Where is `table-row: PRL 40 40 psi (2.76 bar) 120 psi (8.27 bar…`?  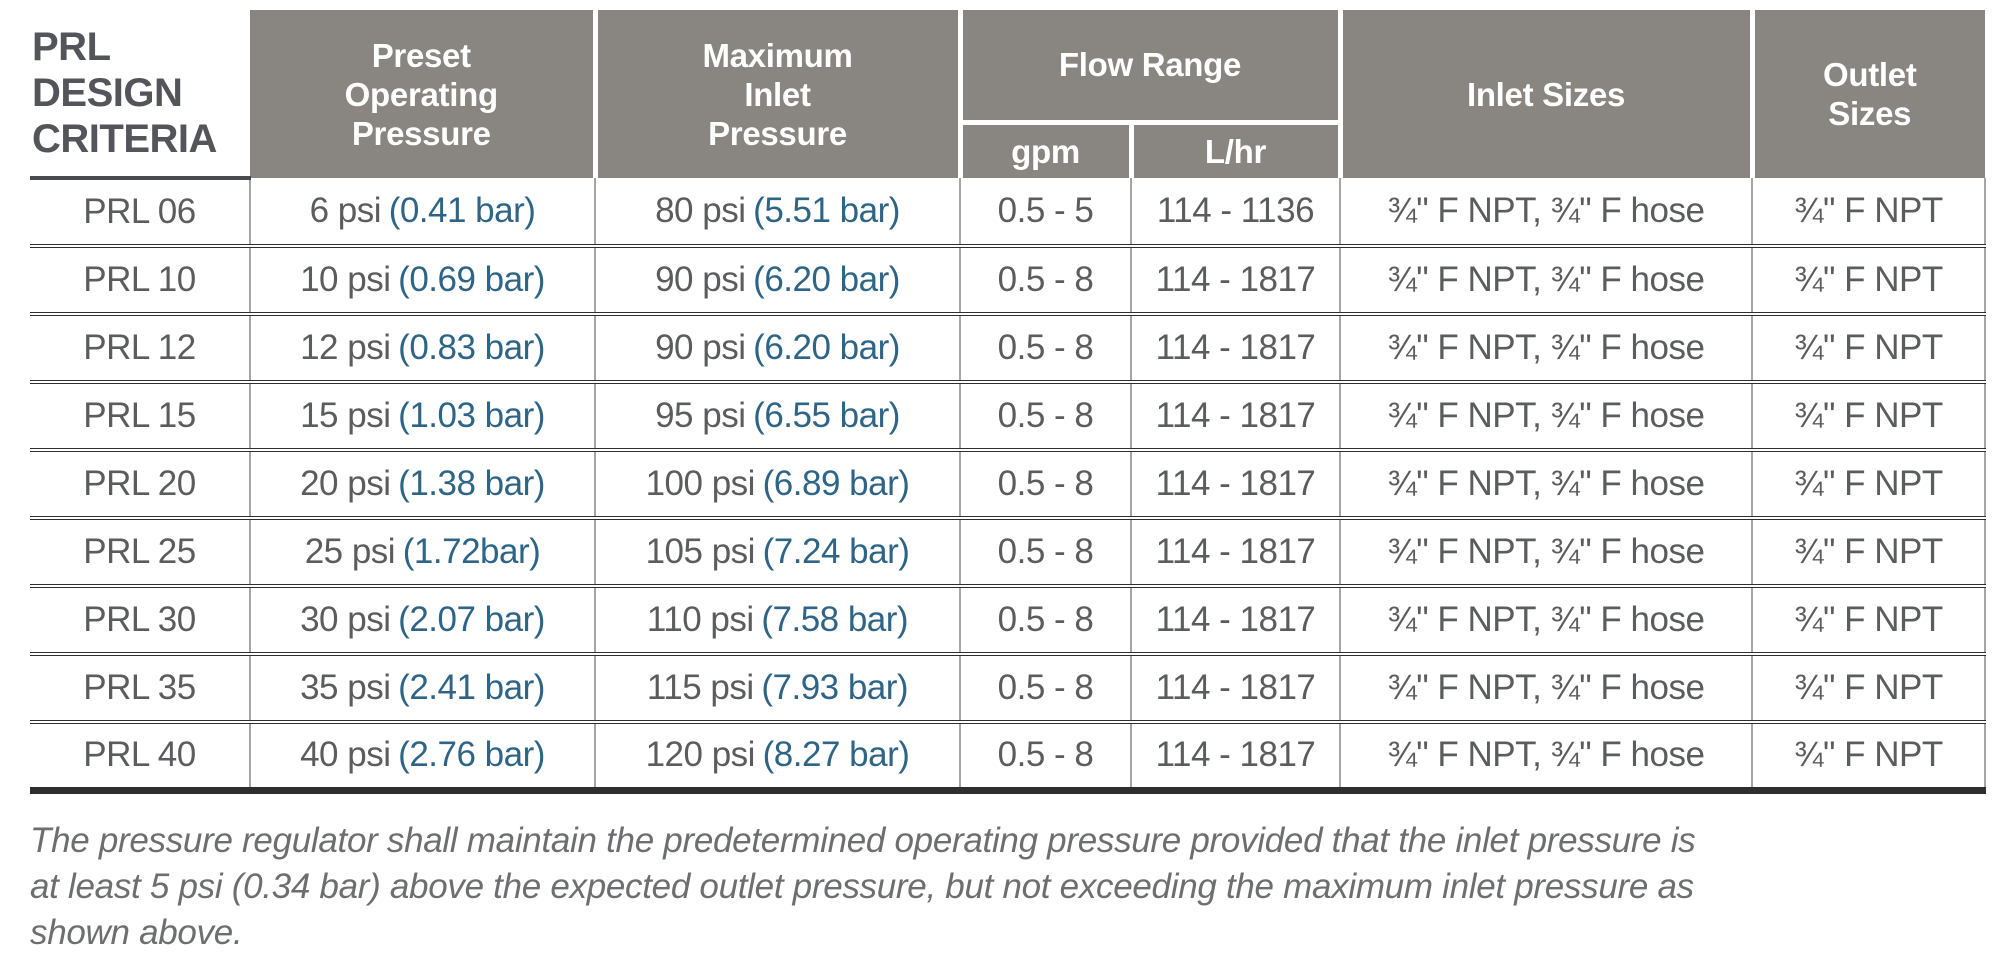 table-row: PRL 40 40 psi (2.76 bar) 120 psi (8.27 bar… is located at coordinates (1008, 758).